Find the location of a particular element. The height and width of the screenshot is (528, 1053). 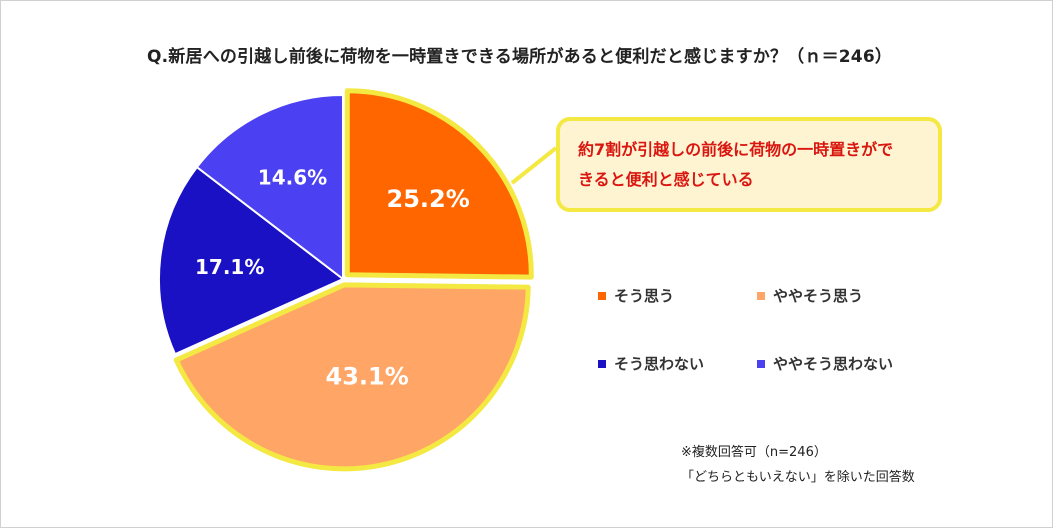

note-line-1: ※複数回答可（n=246） is located at coordinates (754, 452).